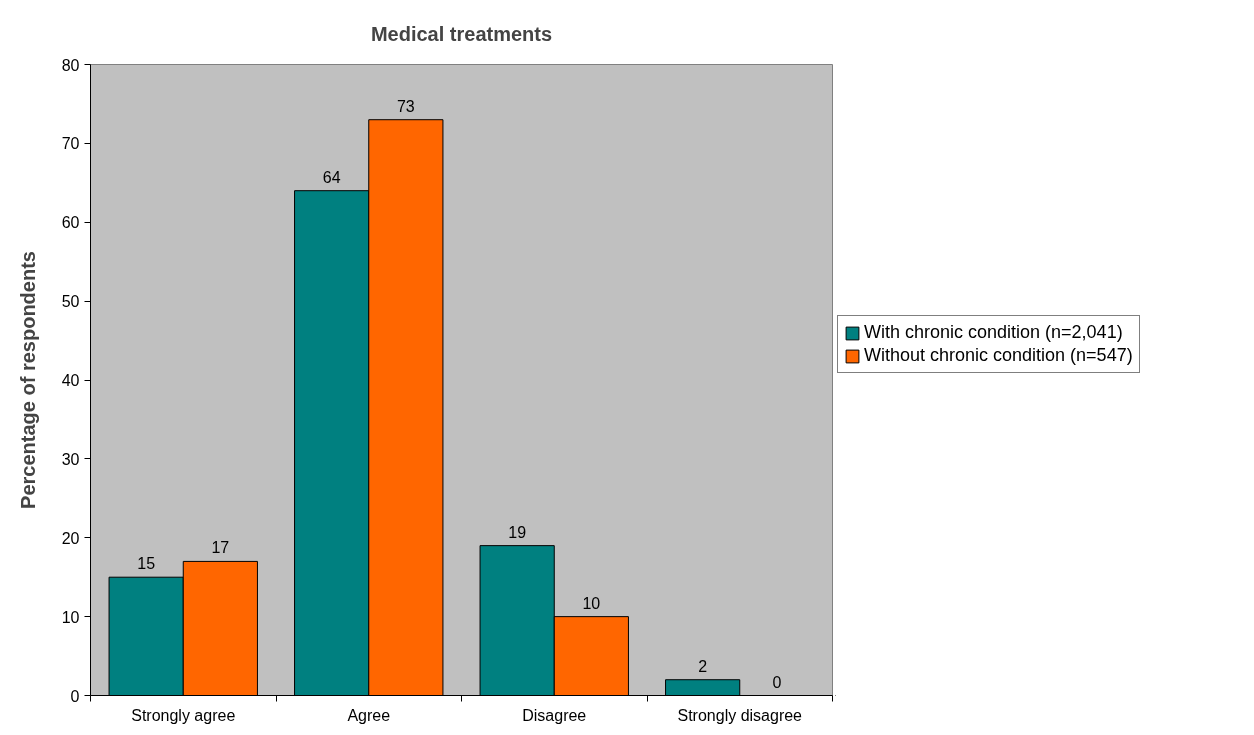  I want to click on data-label: 15, so click(146, 564).